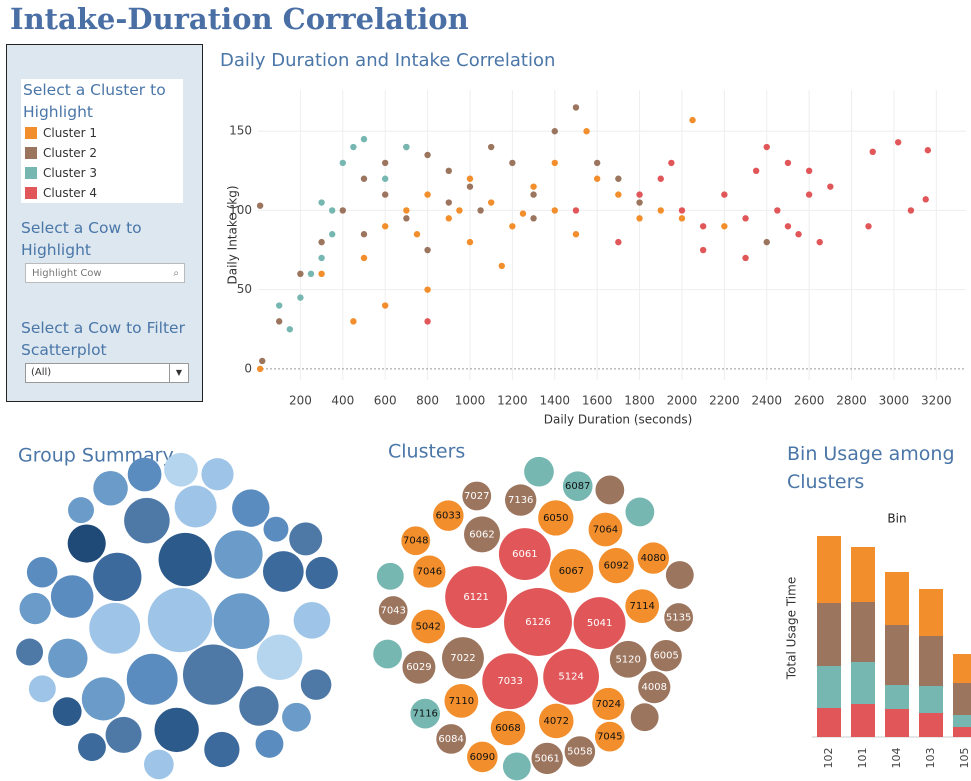 The image size is (971, 781). What do you see at coordinates (577, 486) in the screenshot?
I see `bubble-label: 6087` at bounding box center [577, 486].